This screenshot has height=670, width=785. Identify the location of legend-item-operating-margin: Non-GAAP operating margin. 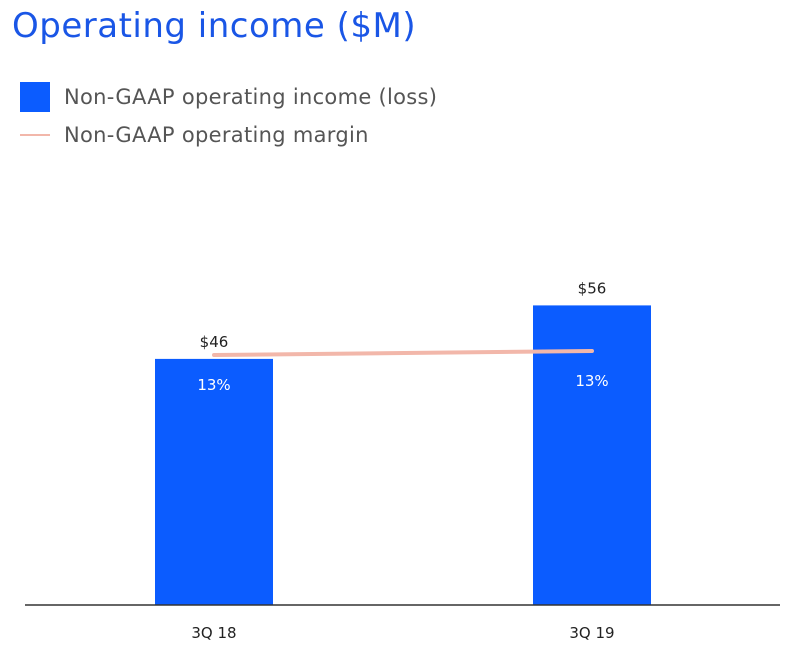
(228, 135).